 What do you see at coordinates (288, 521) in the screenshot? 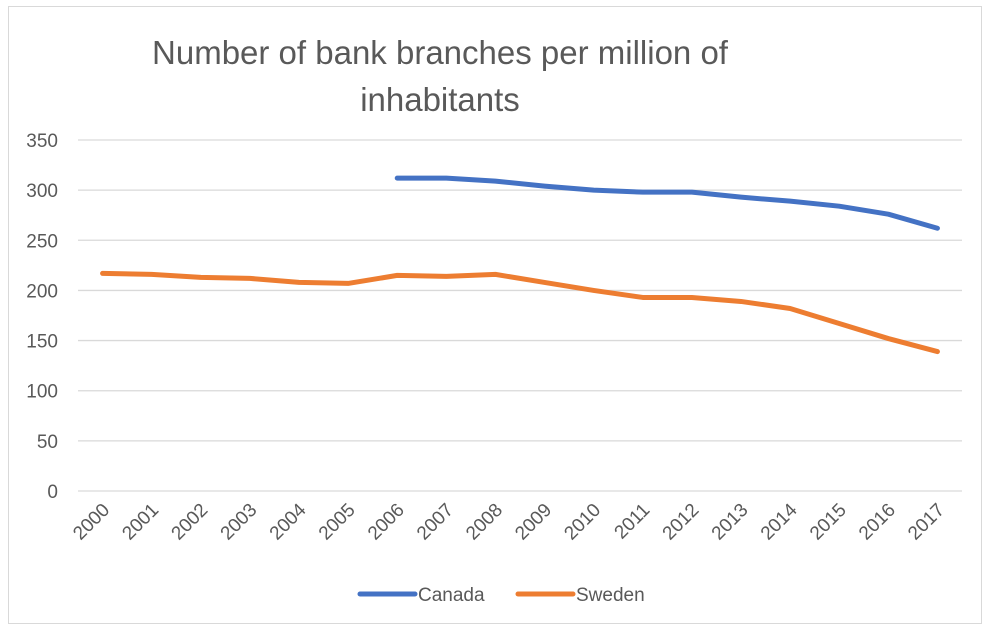
I see `x-tick-label: 2004` at bounding box center [288, 521].